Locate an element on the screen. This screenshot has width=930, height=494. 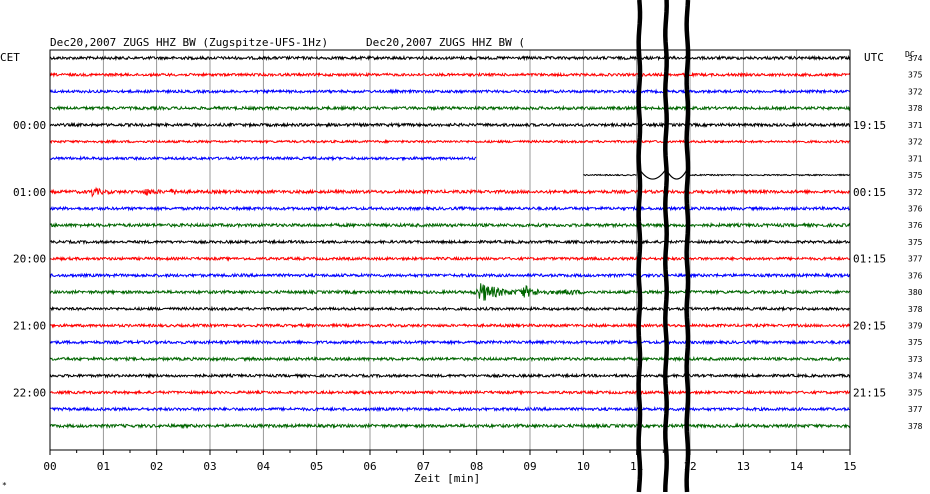
right-hour-label: 00:15 is located at coordinates (869, 192).